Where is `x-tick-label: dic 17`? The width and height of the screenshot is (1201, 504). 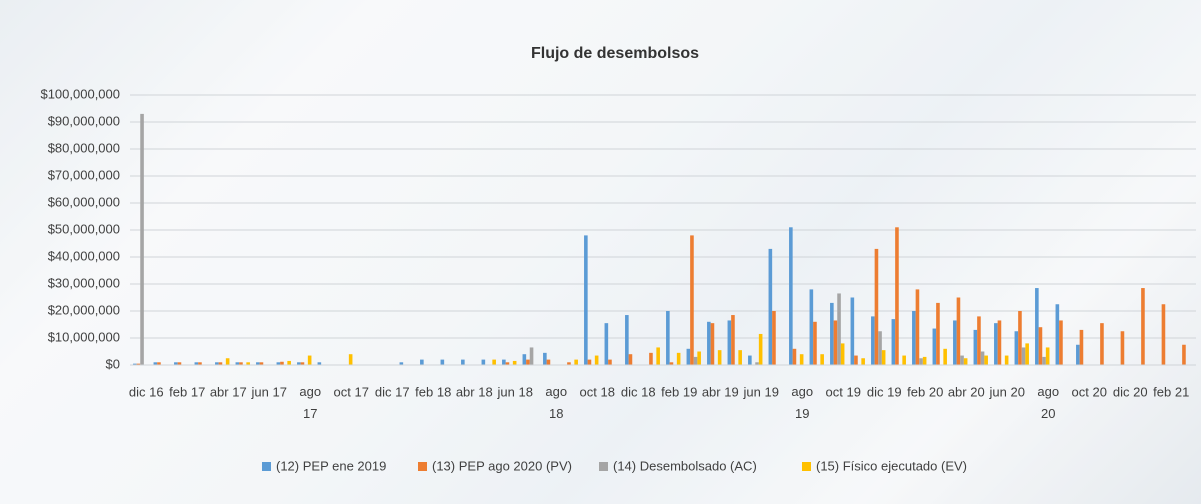 x-tick-label: dic 17 is located at coordinates (392, 391).